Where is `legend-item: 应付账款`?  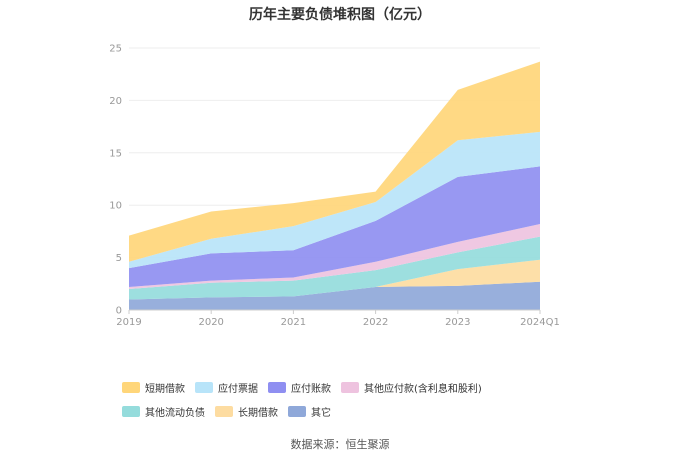
legend-item: 应付账款 is located at coordinates (299, 387).